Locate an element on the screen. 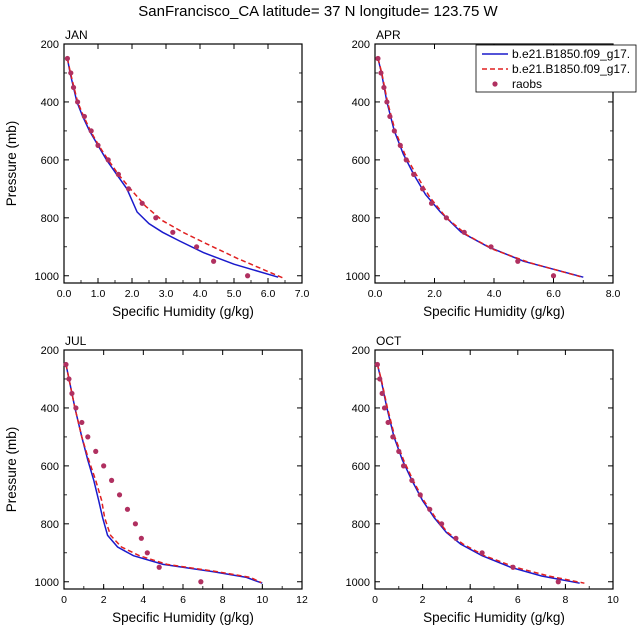 The width and height of the screenshot is (637, 639). x-tick-label: 8 is located at coordinates (223, 600).